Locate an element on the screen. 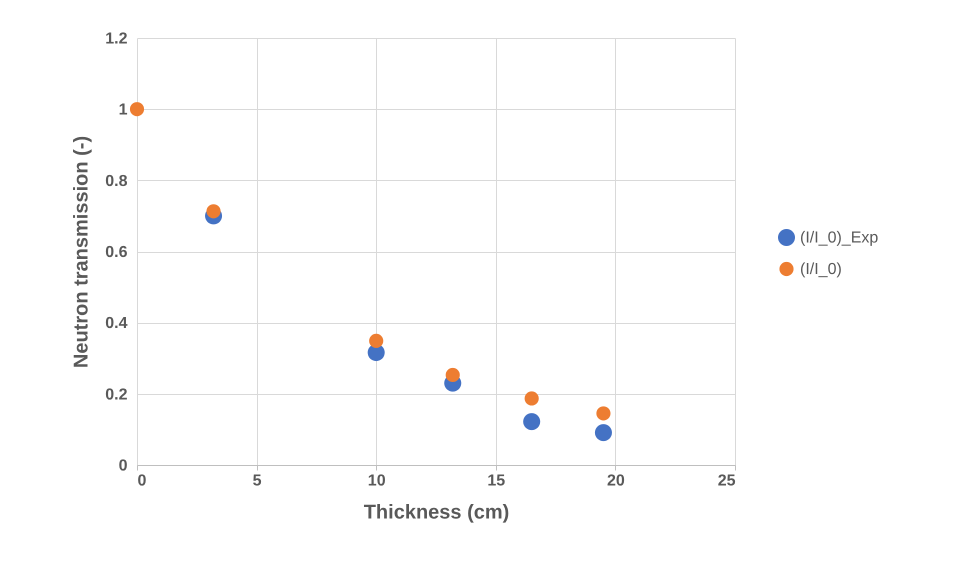 This screenshot has width=958, height=577. legend-label: (I/I_0) is located at coordinates (821, 269).